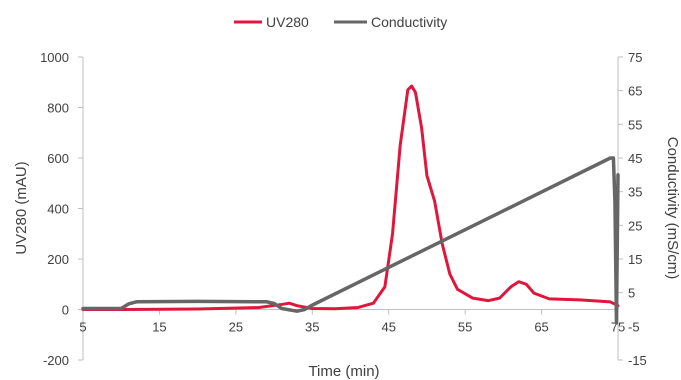 Image resolution: width=681 pixels, height=380 pixels. Describe the element at coordinates (159, 327) in the screenshot. I see `x-tick-label: 15` at that location.